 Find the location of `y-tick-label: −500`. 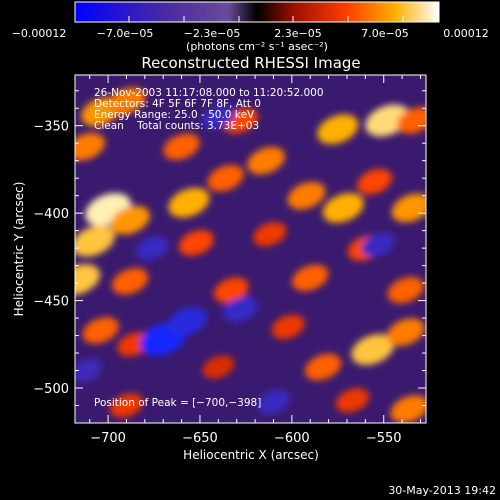

y-tick-label: −500 is located at coordinates (51, 389).